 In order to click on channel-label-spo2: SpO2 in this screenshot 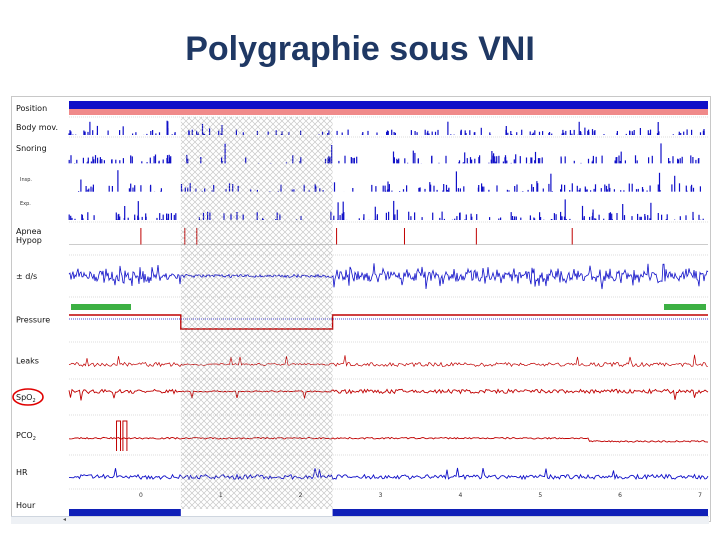, I will do `click(26, 398)`.